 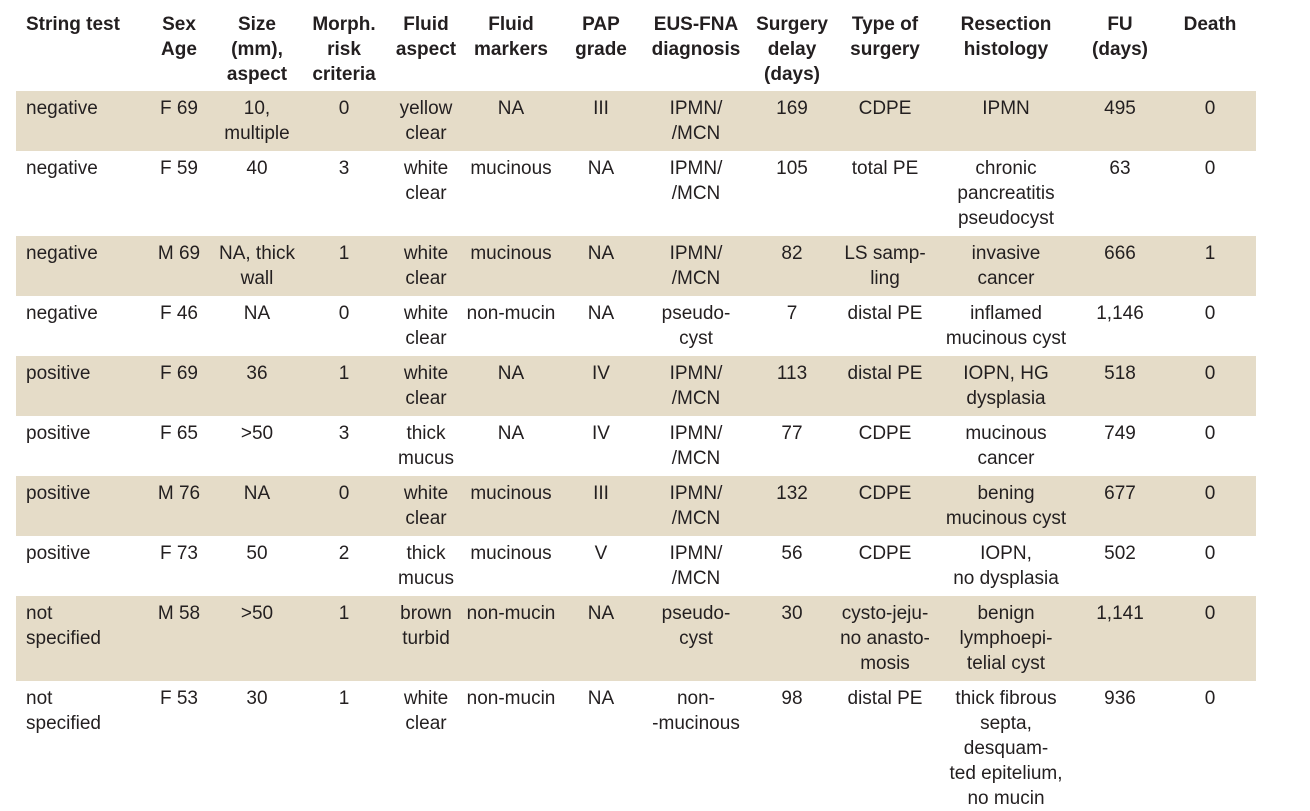 I want to click on cell-text: IPMN/, so click(x=696, y=373).